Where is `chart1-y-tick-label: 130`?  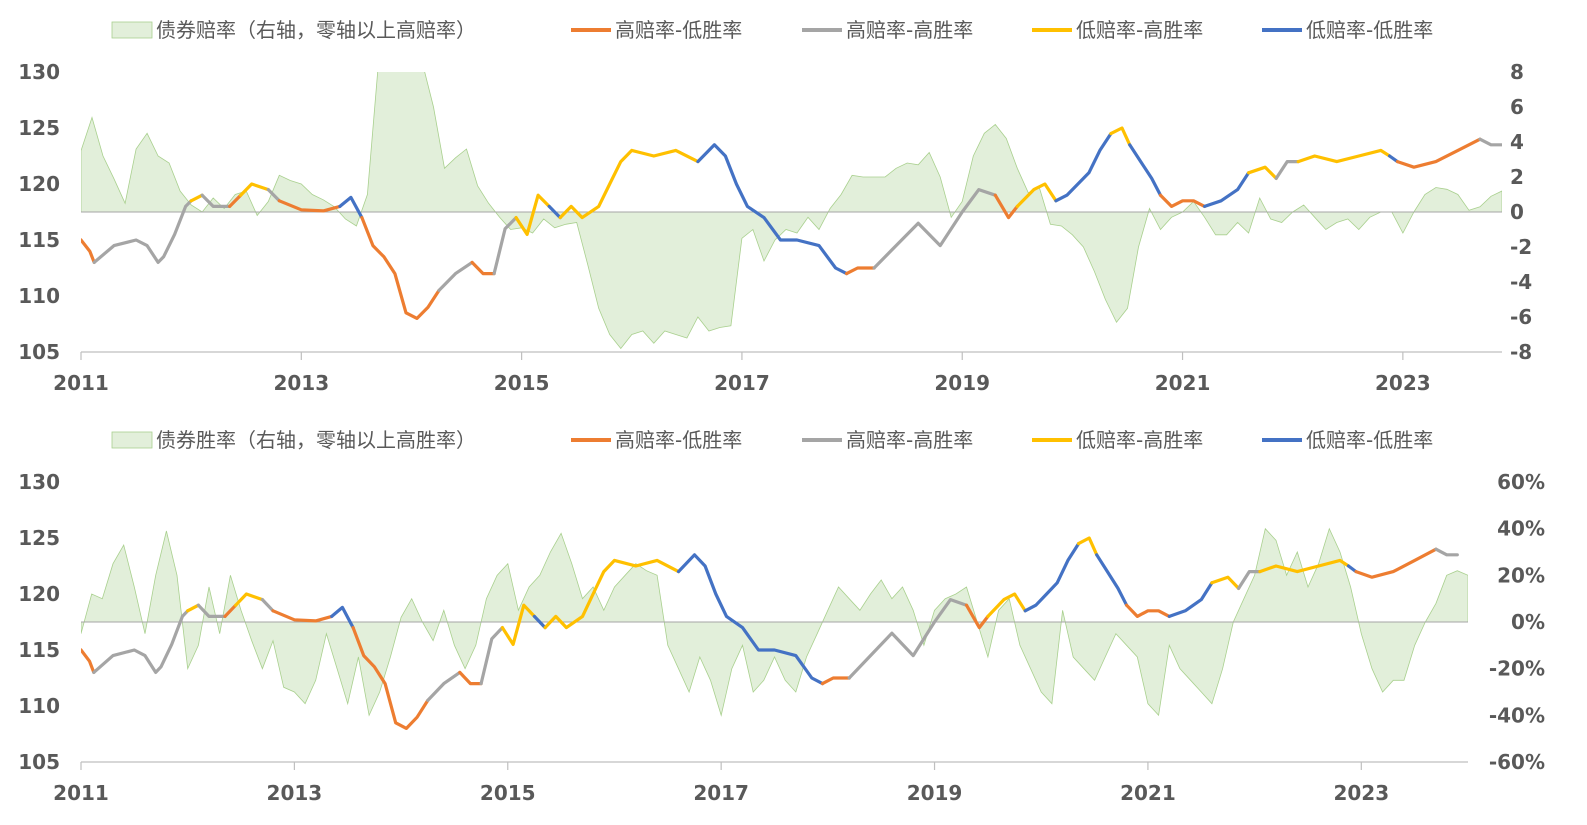
chart1-y-tick-label: 130 is located at coordinates (39, 72).